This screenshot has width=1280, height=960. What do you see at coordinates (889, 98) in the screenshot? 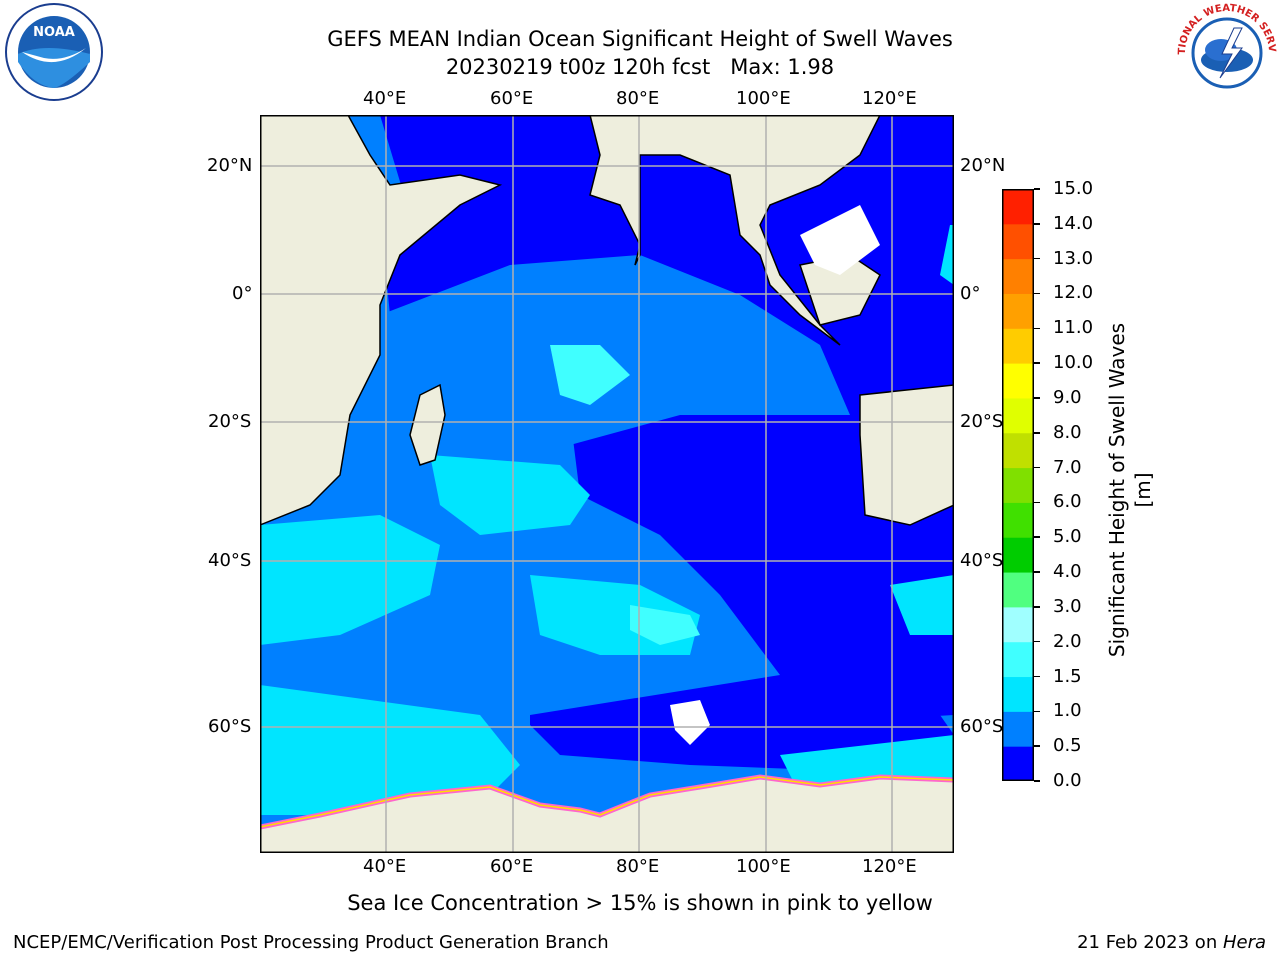
I see `lon-label-top-120e: 120°E` at bounding box center [889, 98].